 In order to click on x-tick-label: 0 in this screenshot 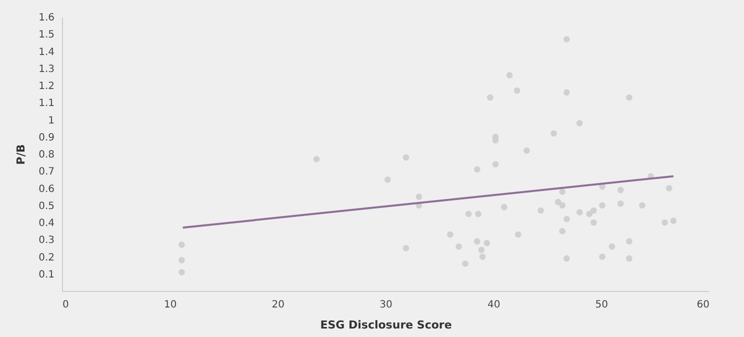, I will do `click(65, 305)`.